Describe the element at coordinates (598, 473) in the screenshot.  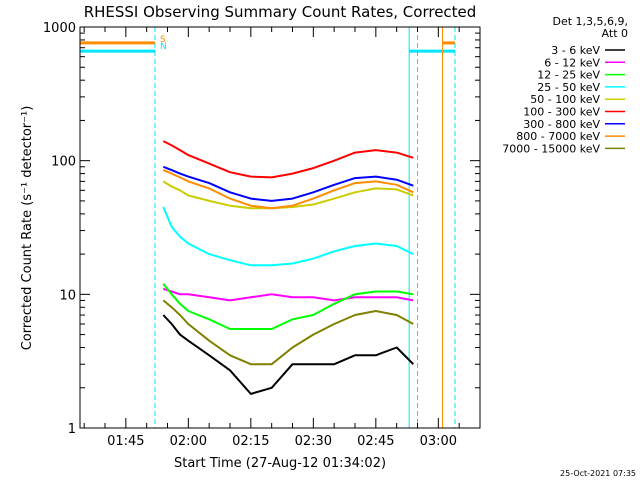
I see `timestamp: 25-Oct-2021 07:35` at that location.